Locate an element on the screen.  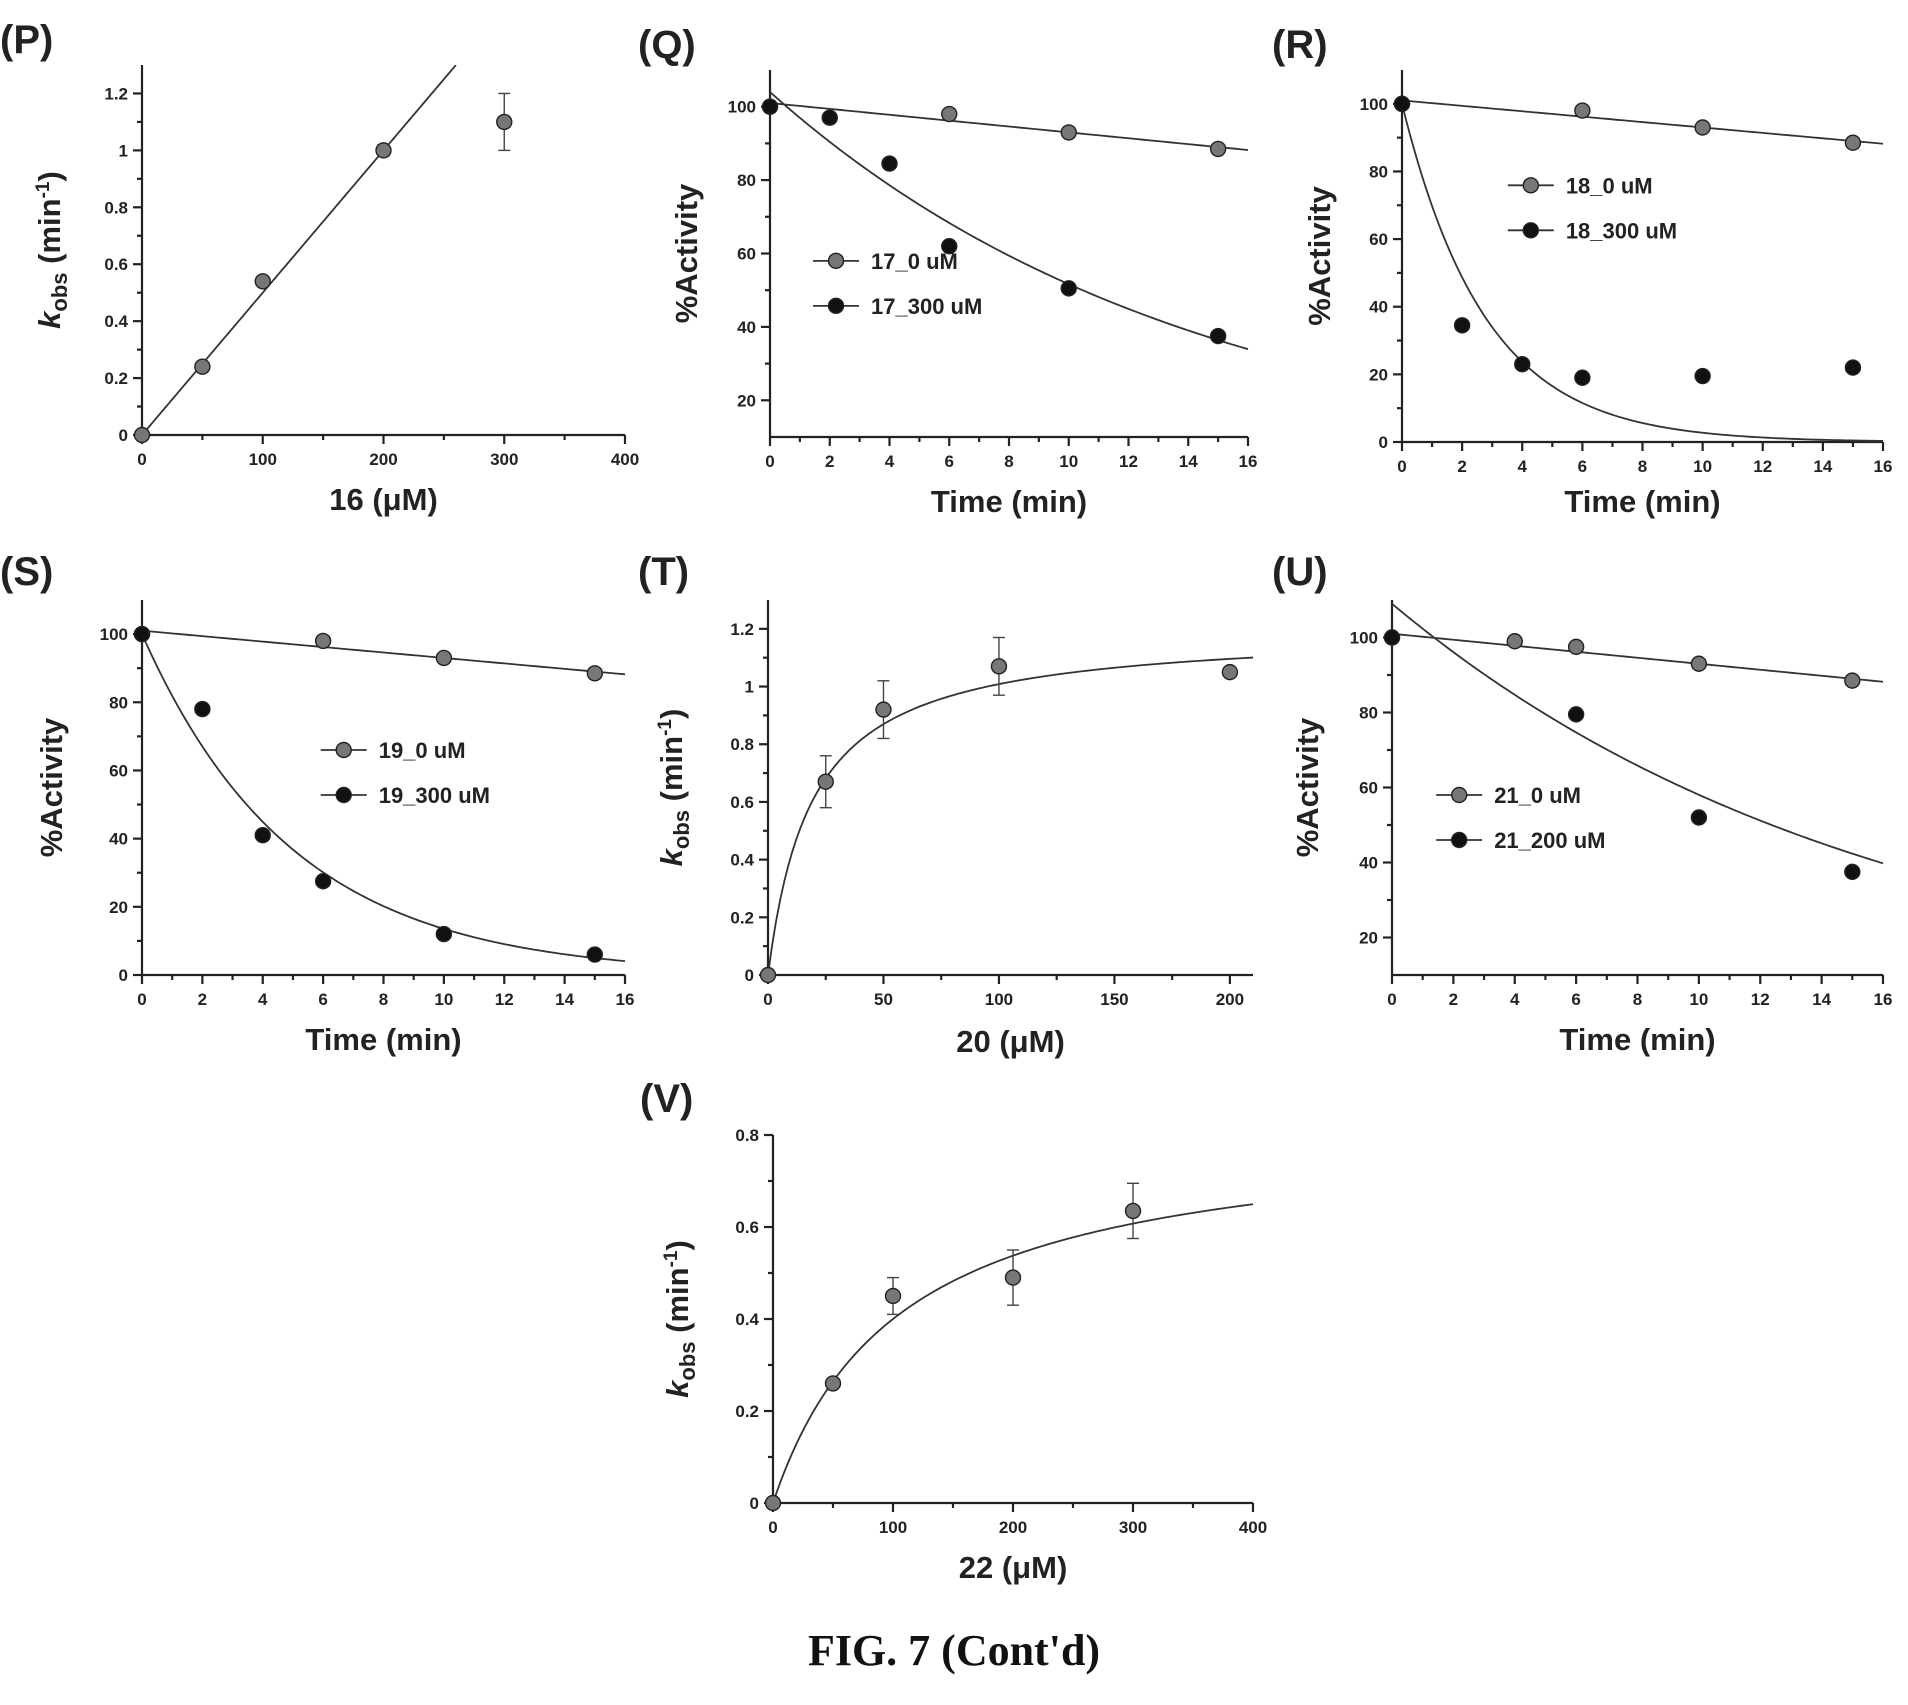
y-tick-label: 0.6 is located at coordinates (747, 1227).